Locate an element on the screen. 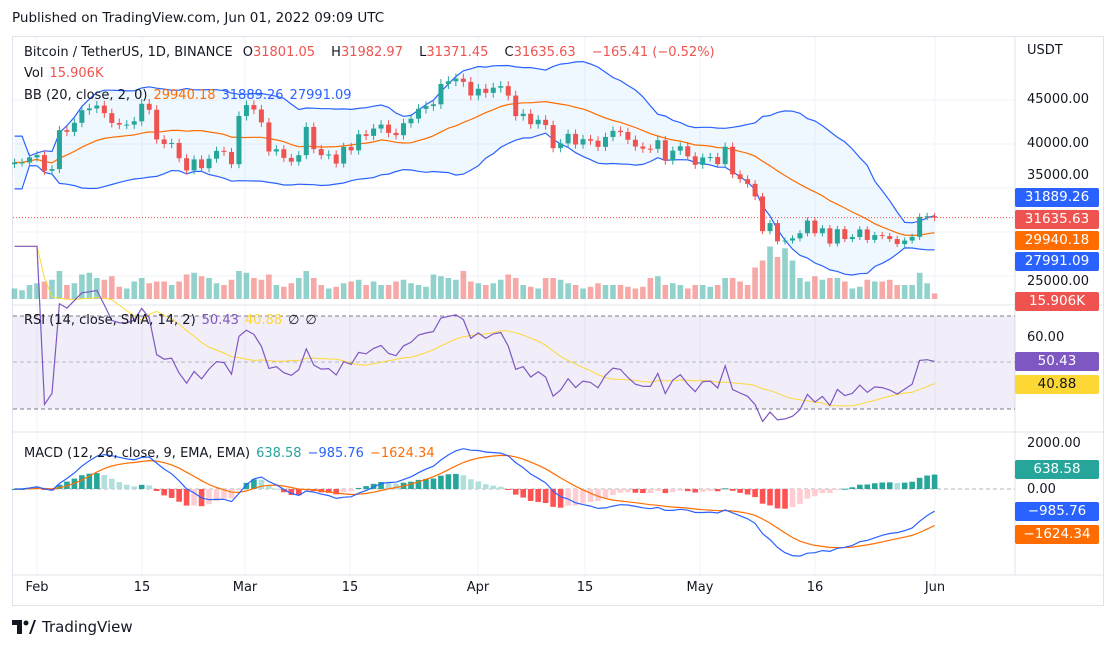 This screenshot has width=1115, height=648. macd-label: MACD (12, 26, close, 9, EMA, EMA) is located at coordinates (137, 453).